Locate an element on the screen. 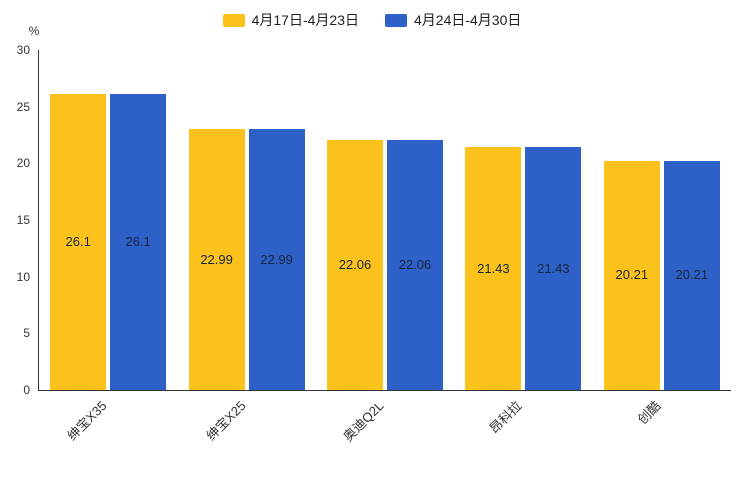 The width and height of the screenshot is (744, 496). bar-绅宝X35-series2 is located at coordinates (138, 242).